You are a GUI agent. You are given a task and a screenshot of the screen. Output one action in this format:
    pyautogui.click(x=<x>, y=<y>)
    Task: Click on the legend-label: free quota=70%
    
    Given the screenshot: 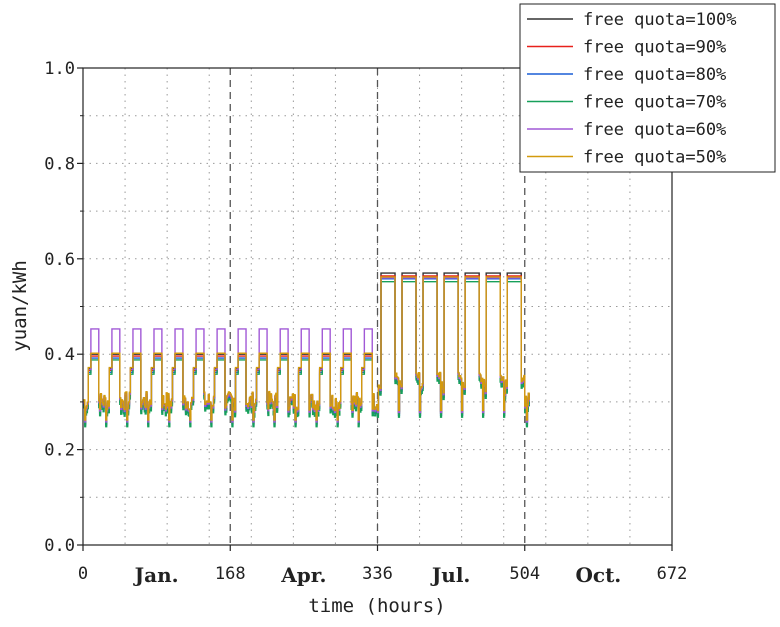 What is the action you would take?
    pyautogui.click(x=654, y=103)
    